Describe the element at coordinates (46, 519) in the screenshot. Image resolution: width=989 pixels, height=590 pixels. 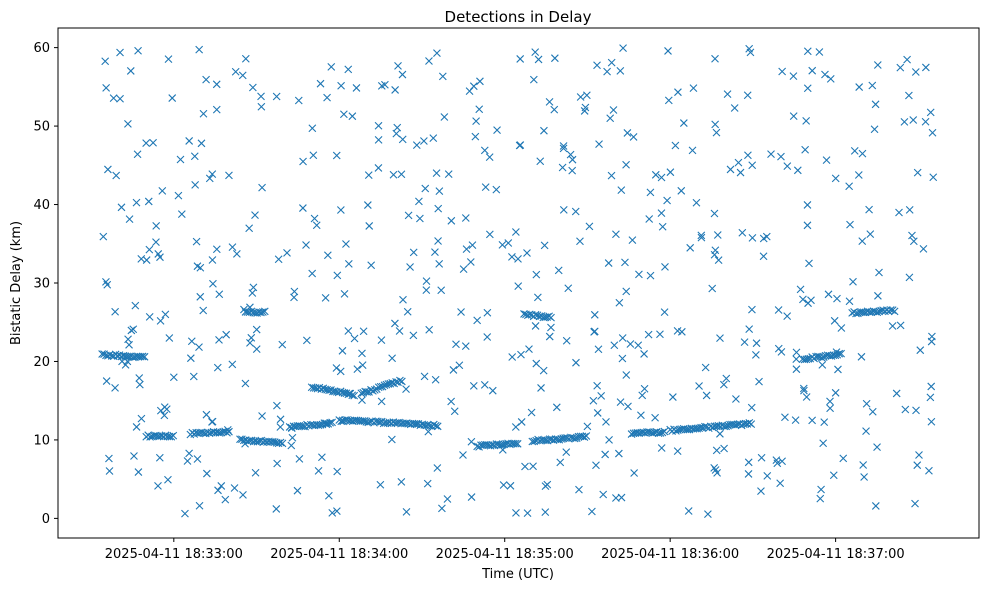
I see `y-tick-label: 0` at that location.